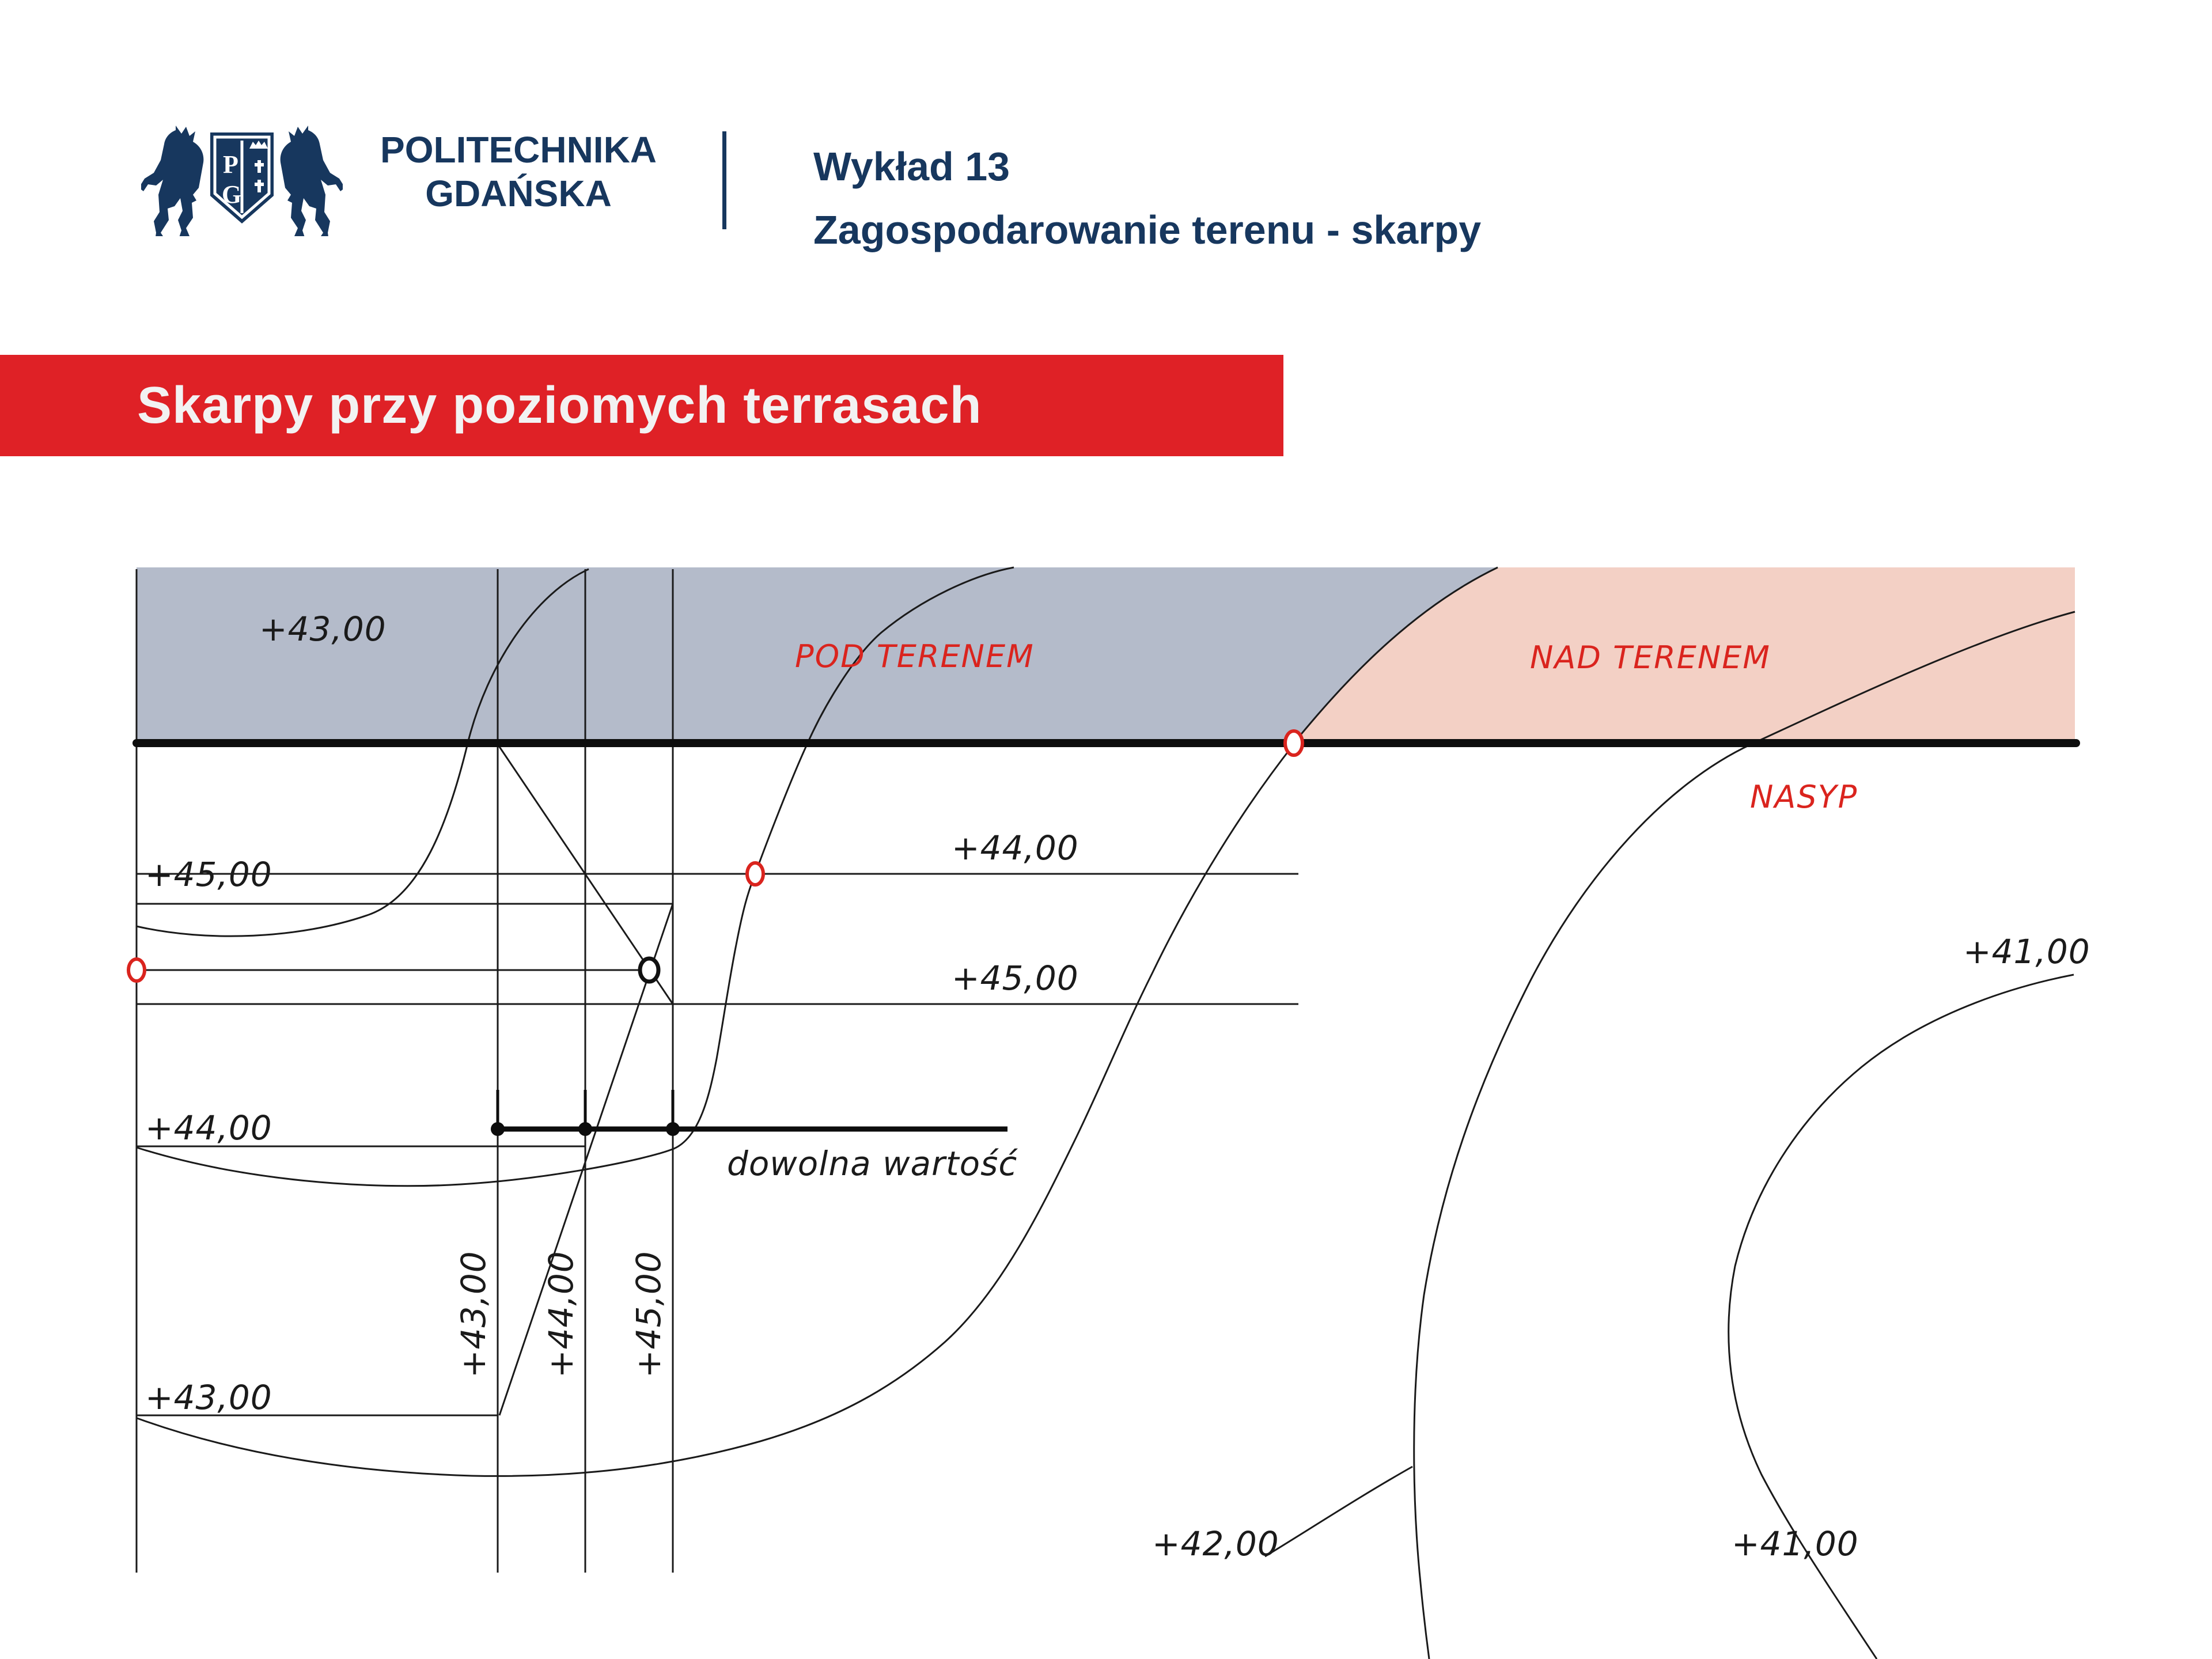  What do you see at coordinates (1795, 1543) in the screenshot?
I see `label-41-bottom: +41,00` at bounding box center [1795, 1543].